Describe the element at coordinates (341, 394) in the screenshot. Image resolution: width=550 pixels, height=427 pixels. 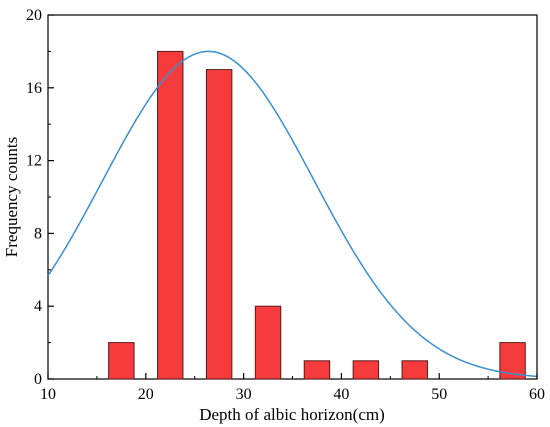
I see `x-tick-label: 40` at that location.